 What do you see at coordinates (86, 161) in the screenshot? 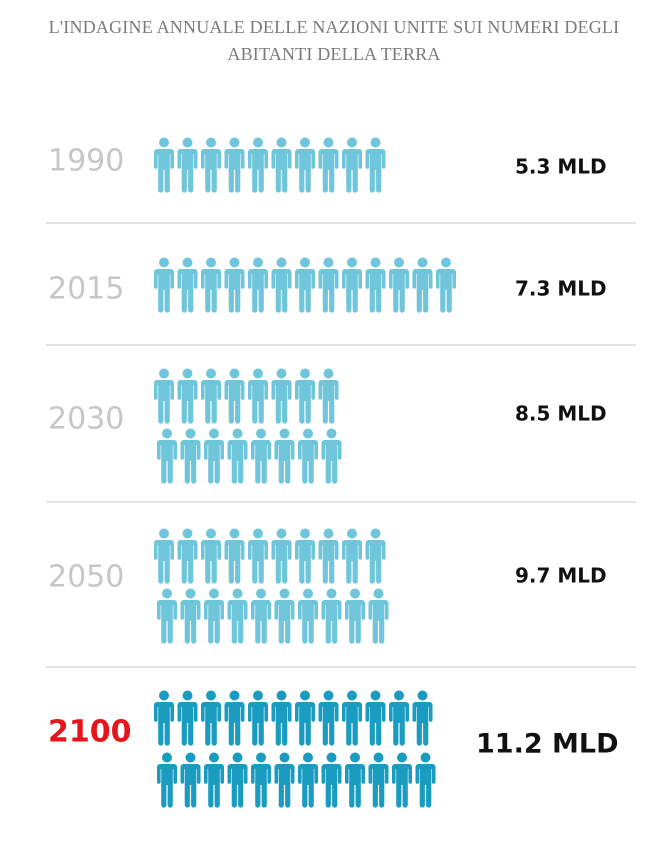
I see `year-label: 1990` at bounding box center [86, 161].